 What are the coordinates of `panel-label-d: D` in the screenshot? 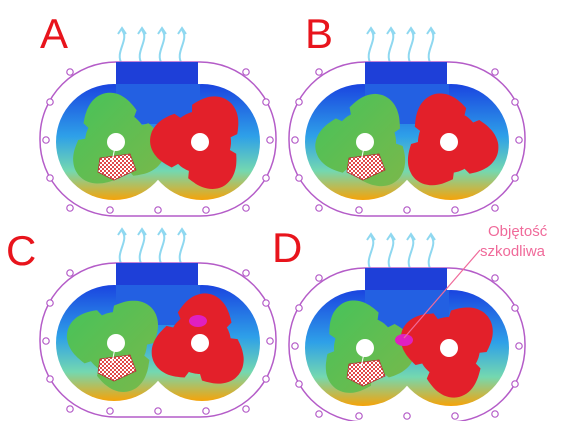 It's located at (287, 247).